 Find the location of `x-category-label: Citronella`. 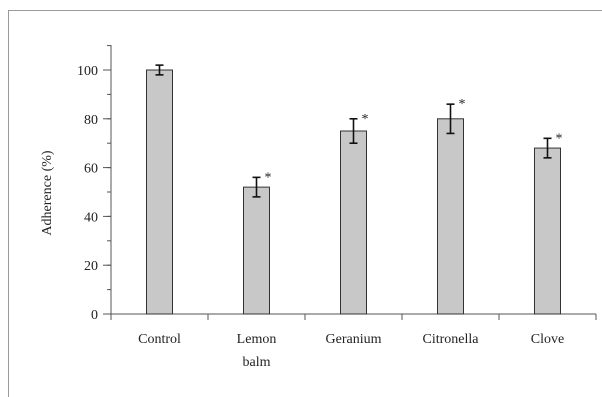

x-category-label: Citronella is located at coordinates (451, 339).